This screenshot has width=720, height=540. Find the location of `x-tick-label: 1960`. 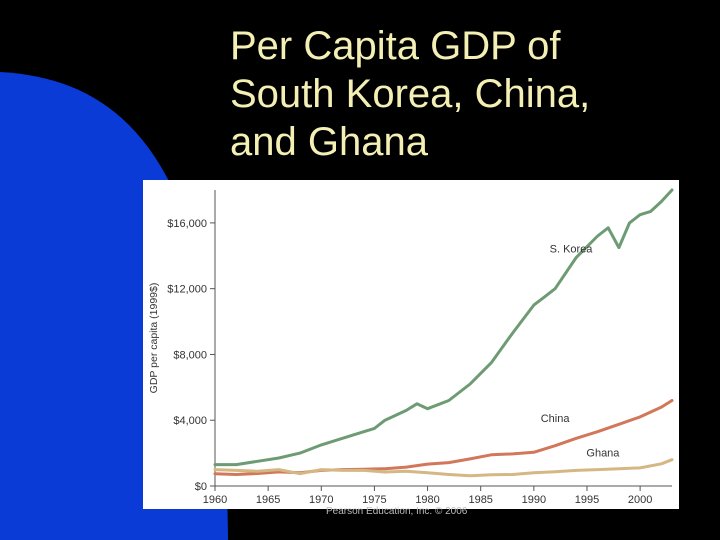

x-tick-label: 1960 is located at coordinates (215, 500).